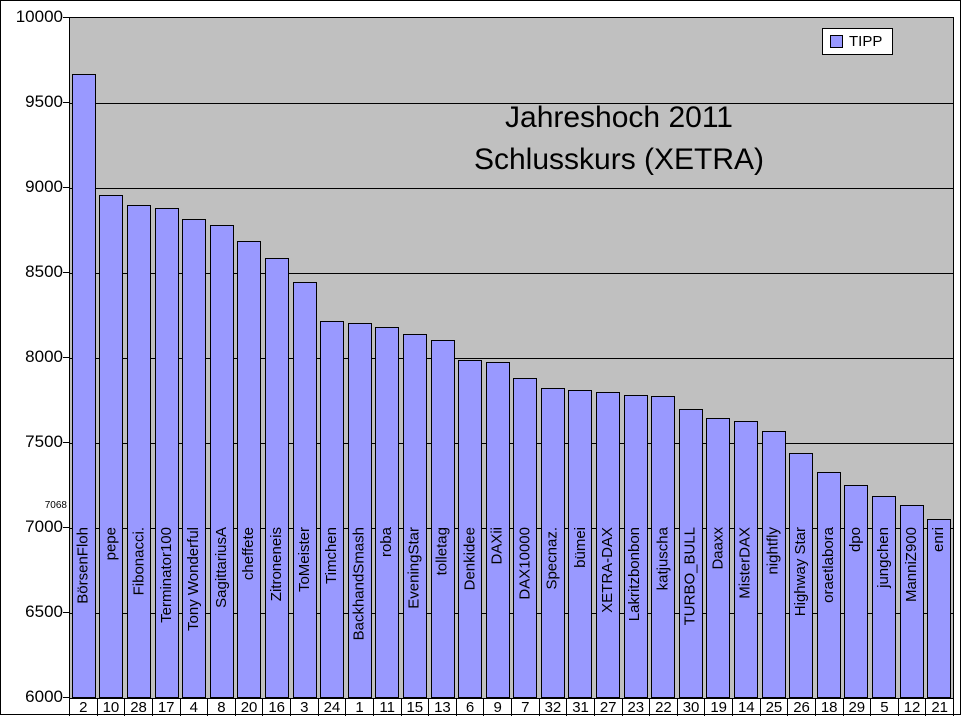 The image size is (961, 716). Describe the element at coordinates (249, 469) in the screenshot. I see `bar-cheffete` at that location.